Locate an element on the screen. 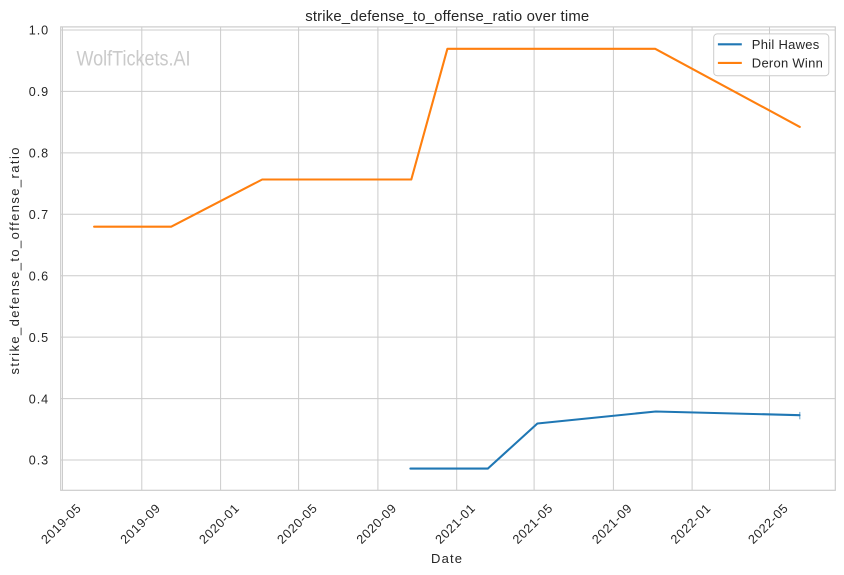 The image size is (844, 575). svg-text: Phil Hawes is located at coordinates (786, 44).